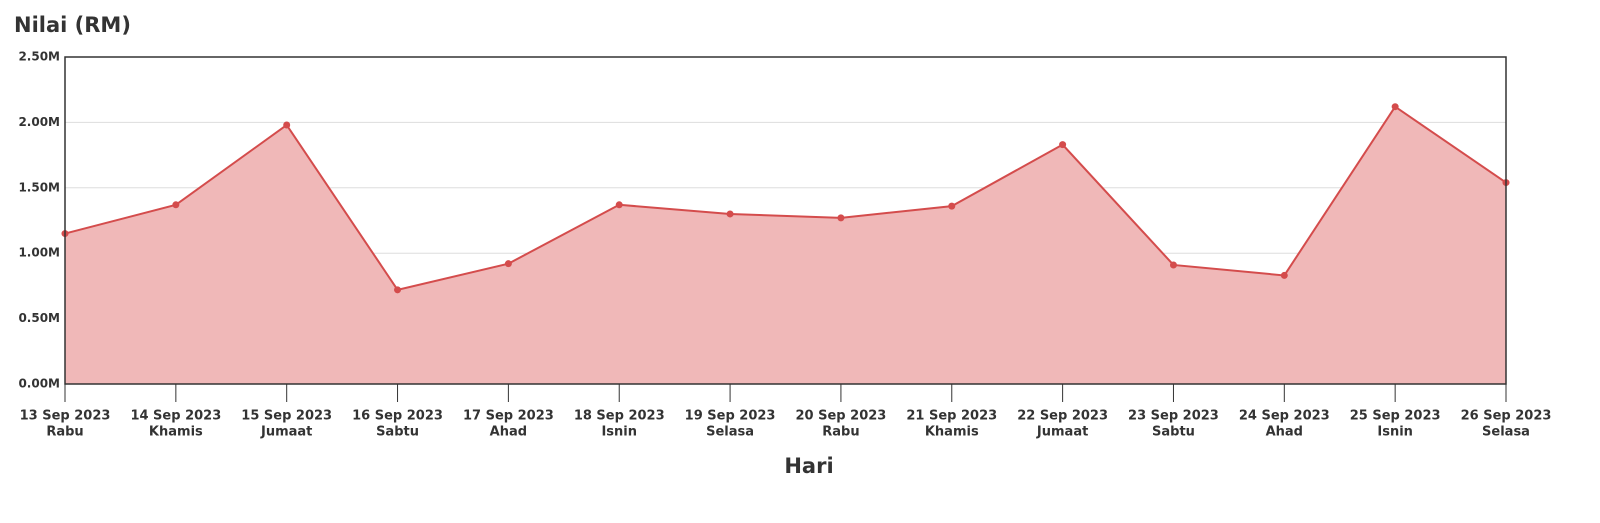  I want to click on x-tick-label: 15 Sep 2023, so click(286, 416).